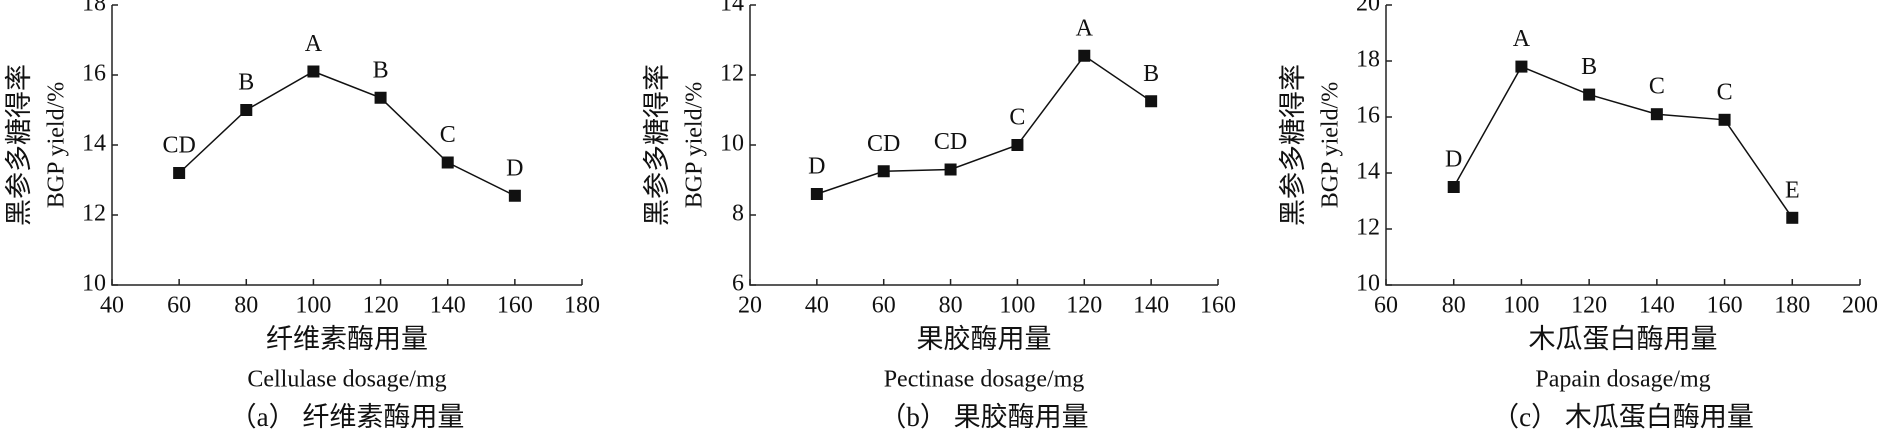  What do you see at coordinates (1622, 380) in the screenshot?
I see `x-axis-title: Papain dosage/mg` at bounding box center [1622, 380].